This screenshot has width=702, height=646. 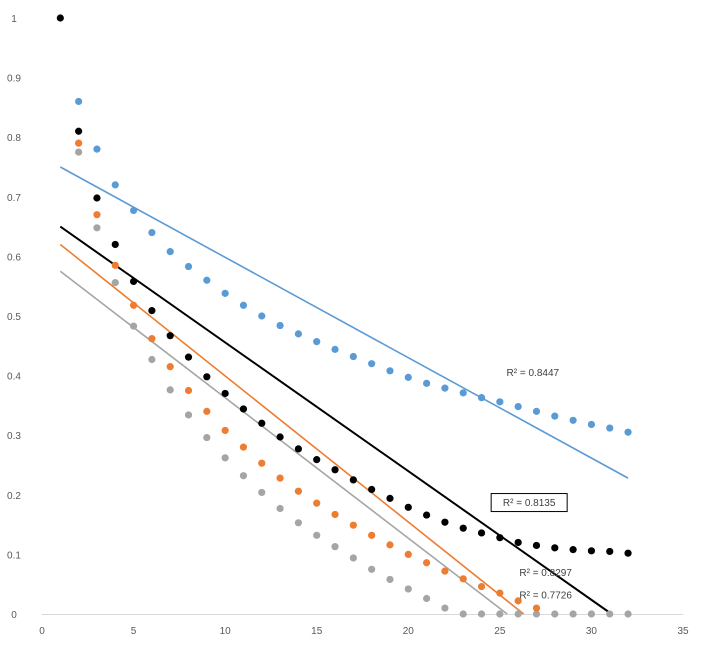 I want to click on r-squared-label-blue: R² = 0.8447, so click(x=533, y=373).